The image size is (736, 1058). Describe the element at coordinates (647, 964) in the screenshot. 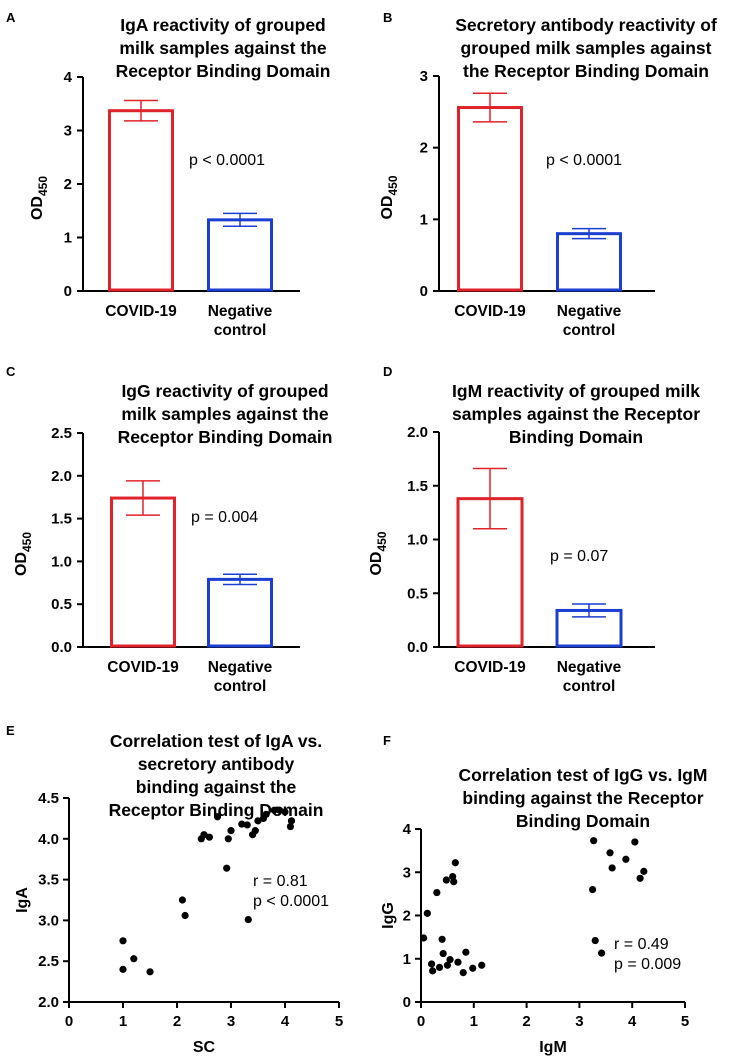

I see `p-value-annotation: p = 0.009` at that location.